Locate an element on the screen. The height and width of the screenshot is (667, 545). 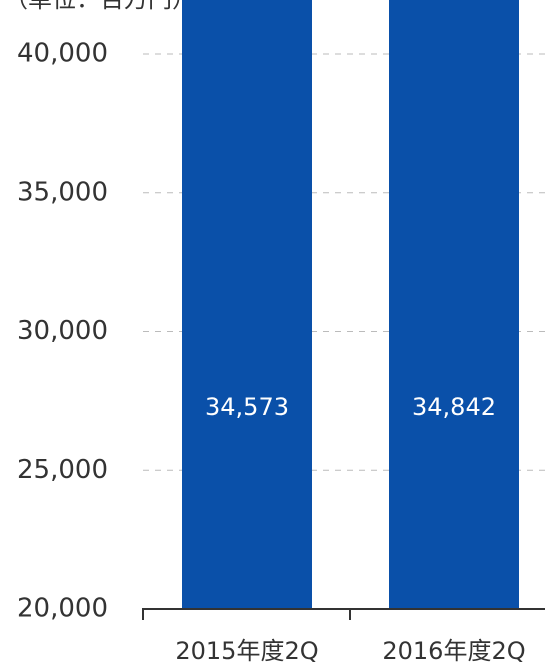
y-tick-label: 25,000 is located at coordinates (62, 470).